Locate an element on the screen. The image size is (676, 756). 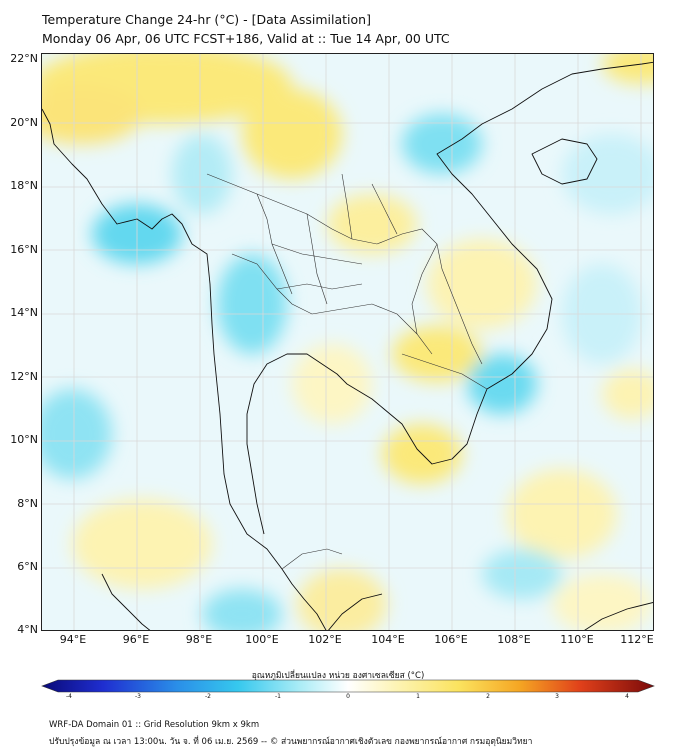
lon-label: 102°E is located at coordinates (325, 639).